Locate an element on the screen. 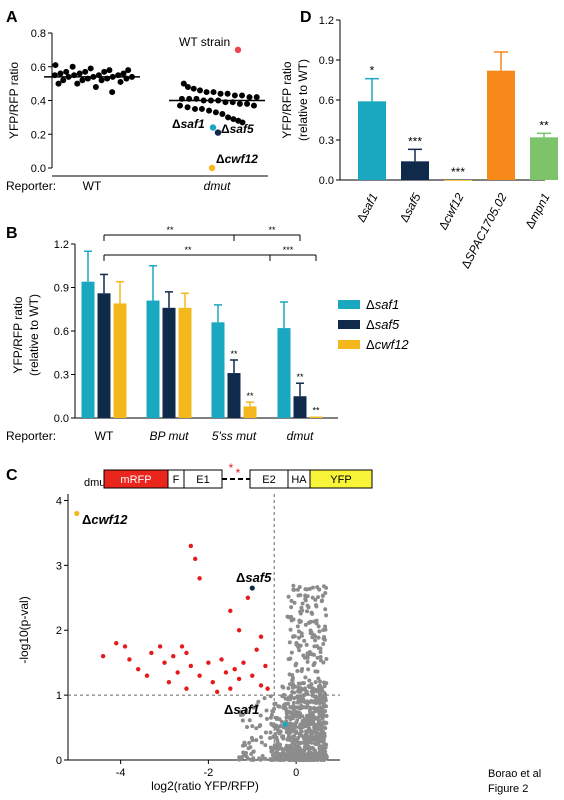 The width and height of the screenshot is (564, 800). panel-a-x-label-wt: WT is located at coordinates (92, 186).